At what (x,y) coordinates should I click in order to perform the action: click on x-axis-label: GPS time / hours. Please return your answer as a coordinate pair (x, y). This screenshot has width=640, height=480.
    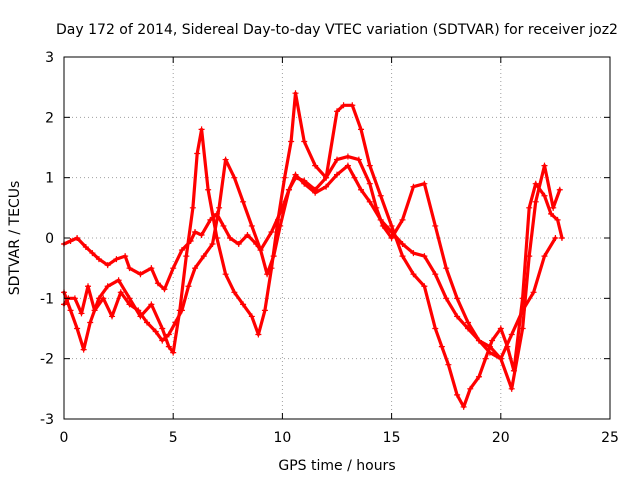
    Looking at the image, I should click on (336, 466).